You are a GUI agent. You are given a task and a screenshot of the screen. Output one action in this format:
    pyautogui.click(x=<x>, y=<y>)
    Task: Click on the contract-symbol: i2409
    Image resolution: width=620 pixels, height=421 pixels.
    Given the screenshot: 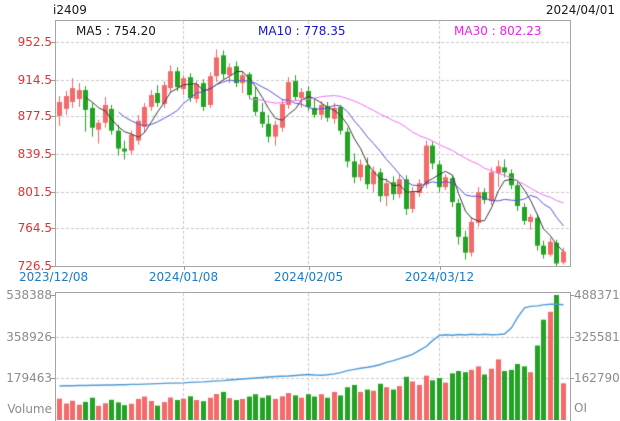 What is the action you would take?
    pyautogui.click(x=70, y=10)
    